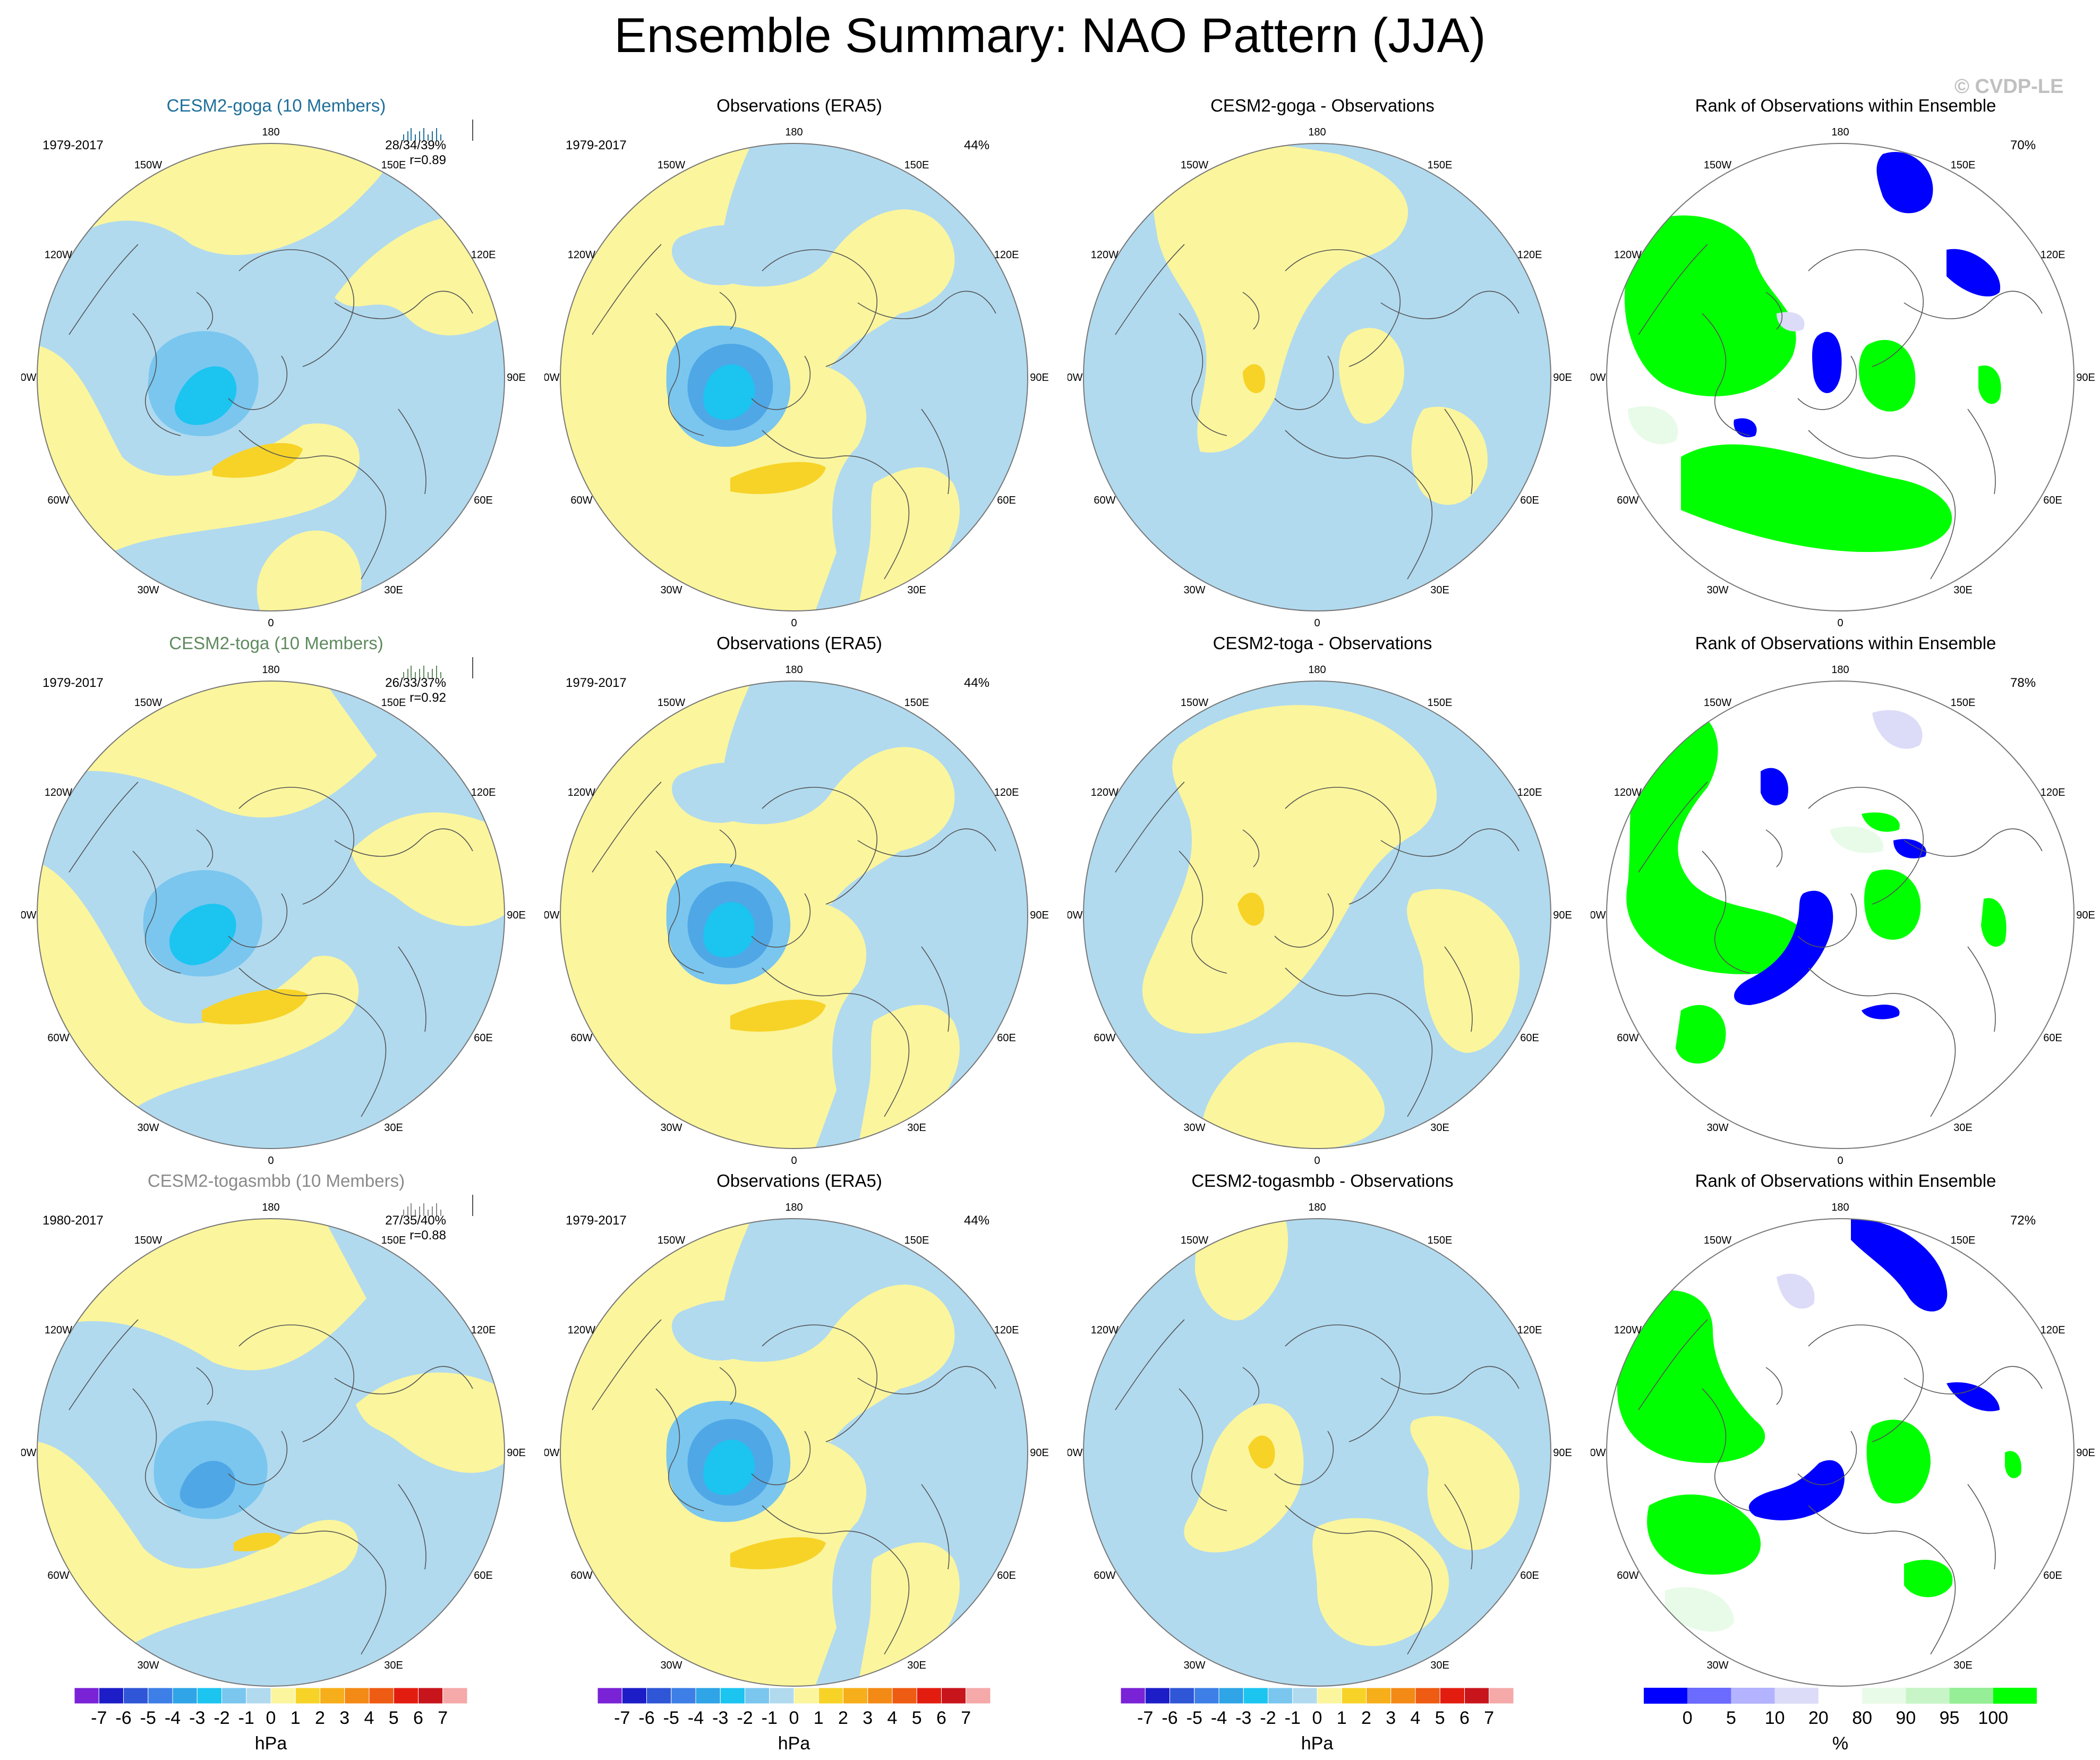  What do you see at coordinates (977, 1220) in the screenshot?
I see `pct-variance-label: 44%` at bounding box center [977, 1220].